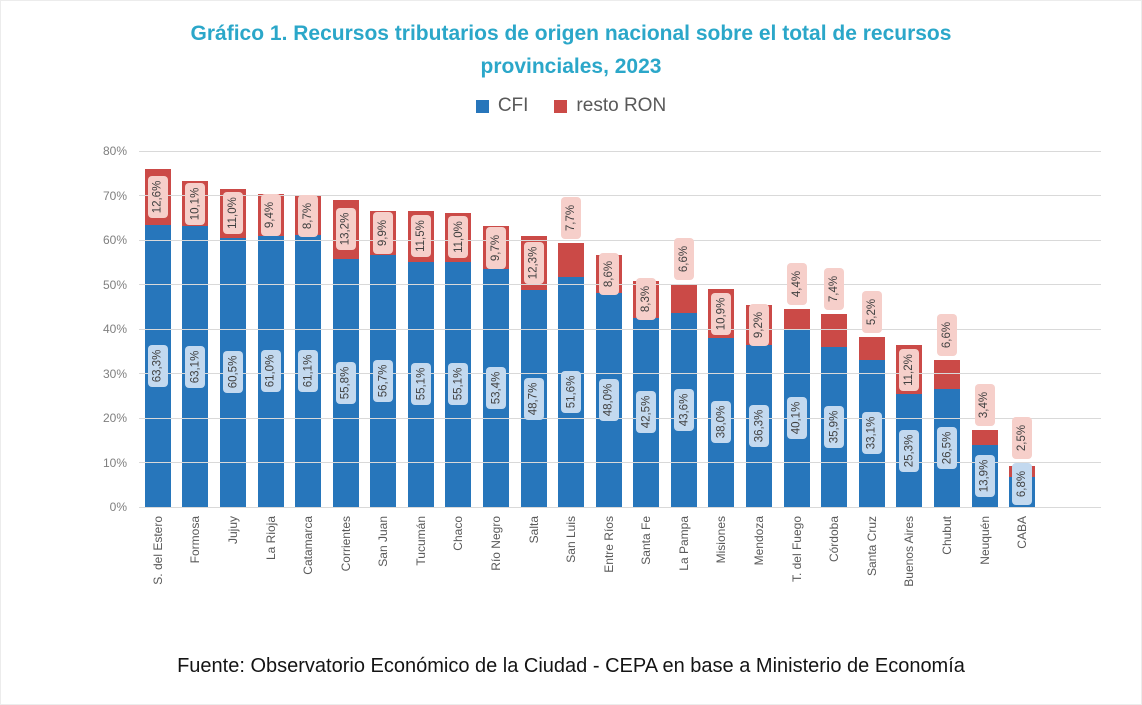 The height and width of the screenshot is (705, 1142). Describe the element at coordinates (683, 543) in the screenshot. I see `x-axis-label: La Pampa` at that location.